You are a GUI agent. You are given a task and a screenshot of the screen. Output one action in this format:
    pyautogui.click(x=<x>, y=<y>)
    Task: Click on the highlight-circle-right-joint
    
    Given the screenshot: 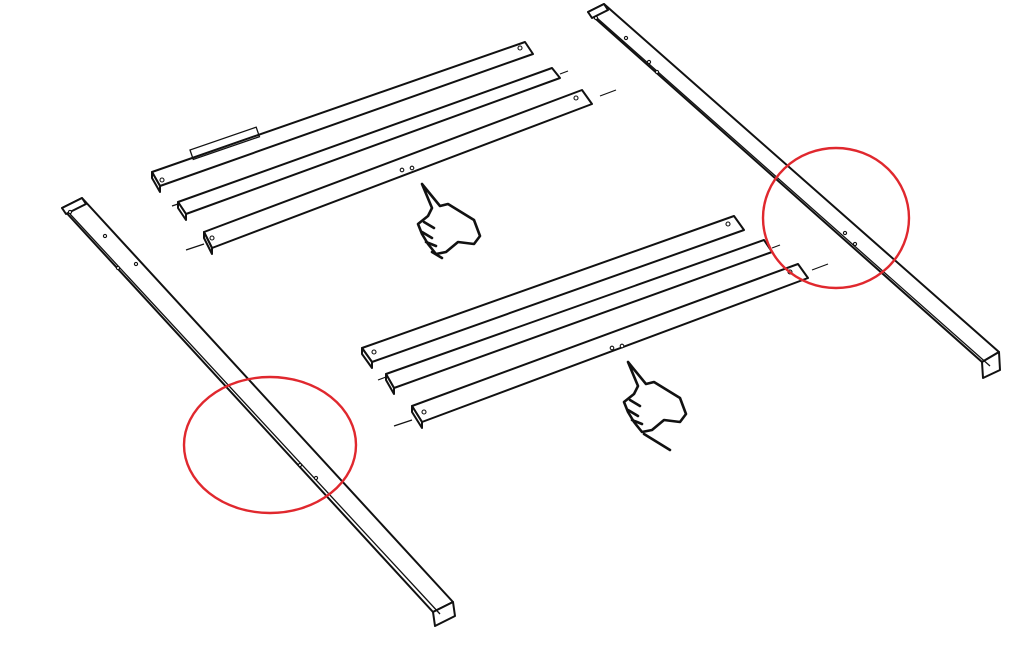 What is the action you would take?
    pyautogui.click(x=836, y=218)
    